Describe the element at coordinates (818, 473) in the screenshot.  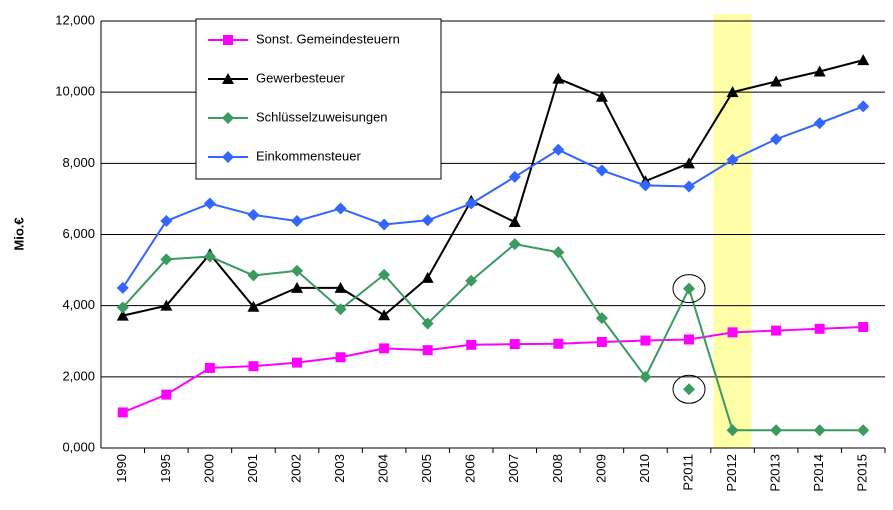
I see `x-tick-label: P2014` at that location.